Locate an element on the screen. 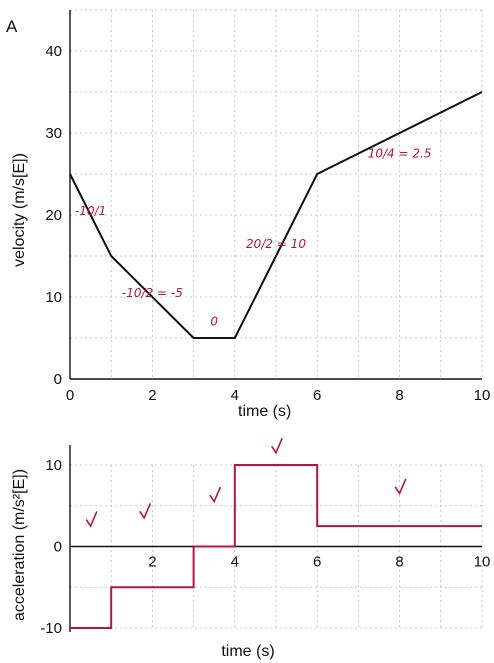 Image resolution: width=494 pixels, height=663 pixels. x-tick-label: 0 is located at coordinates (70, 395).